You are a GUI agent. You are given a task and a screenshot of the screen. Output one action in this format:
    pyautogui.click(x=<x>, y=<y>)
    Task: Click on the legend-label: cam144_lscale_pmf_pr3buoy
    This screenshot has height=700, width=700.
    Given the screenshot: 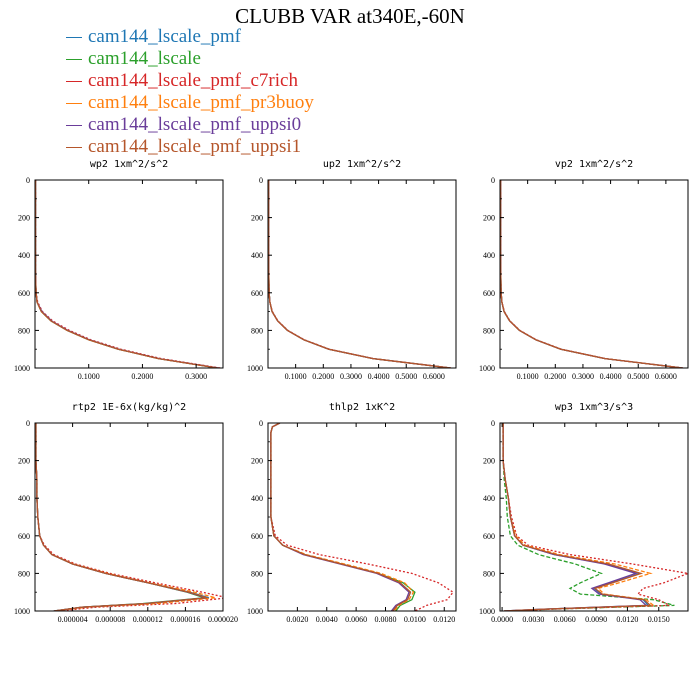 What is the action you would take?
    pyautogui.click(x=201, y=102)
    